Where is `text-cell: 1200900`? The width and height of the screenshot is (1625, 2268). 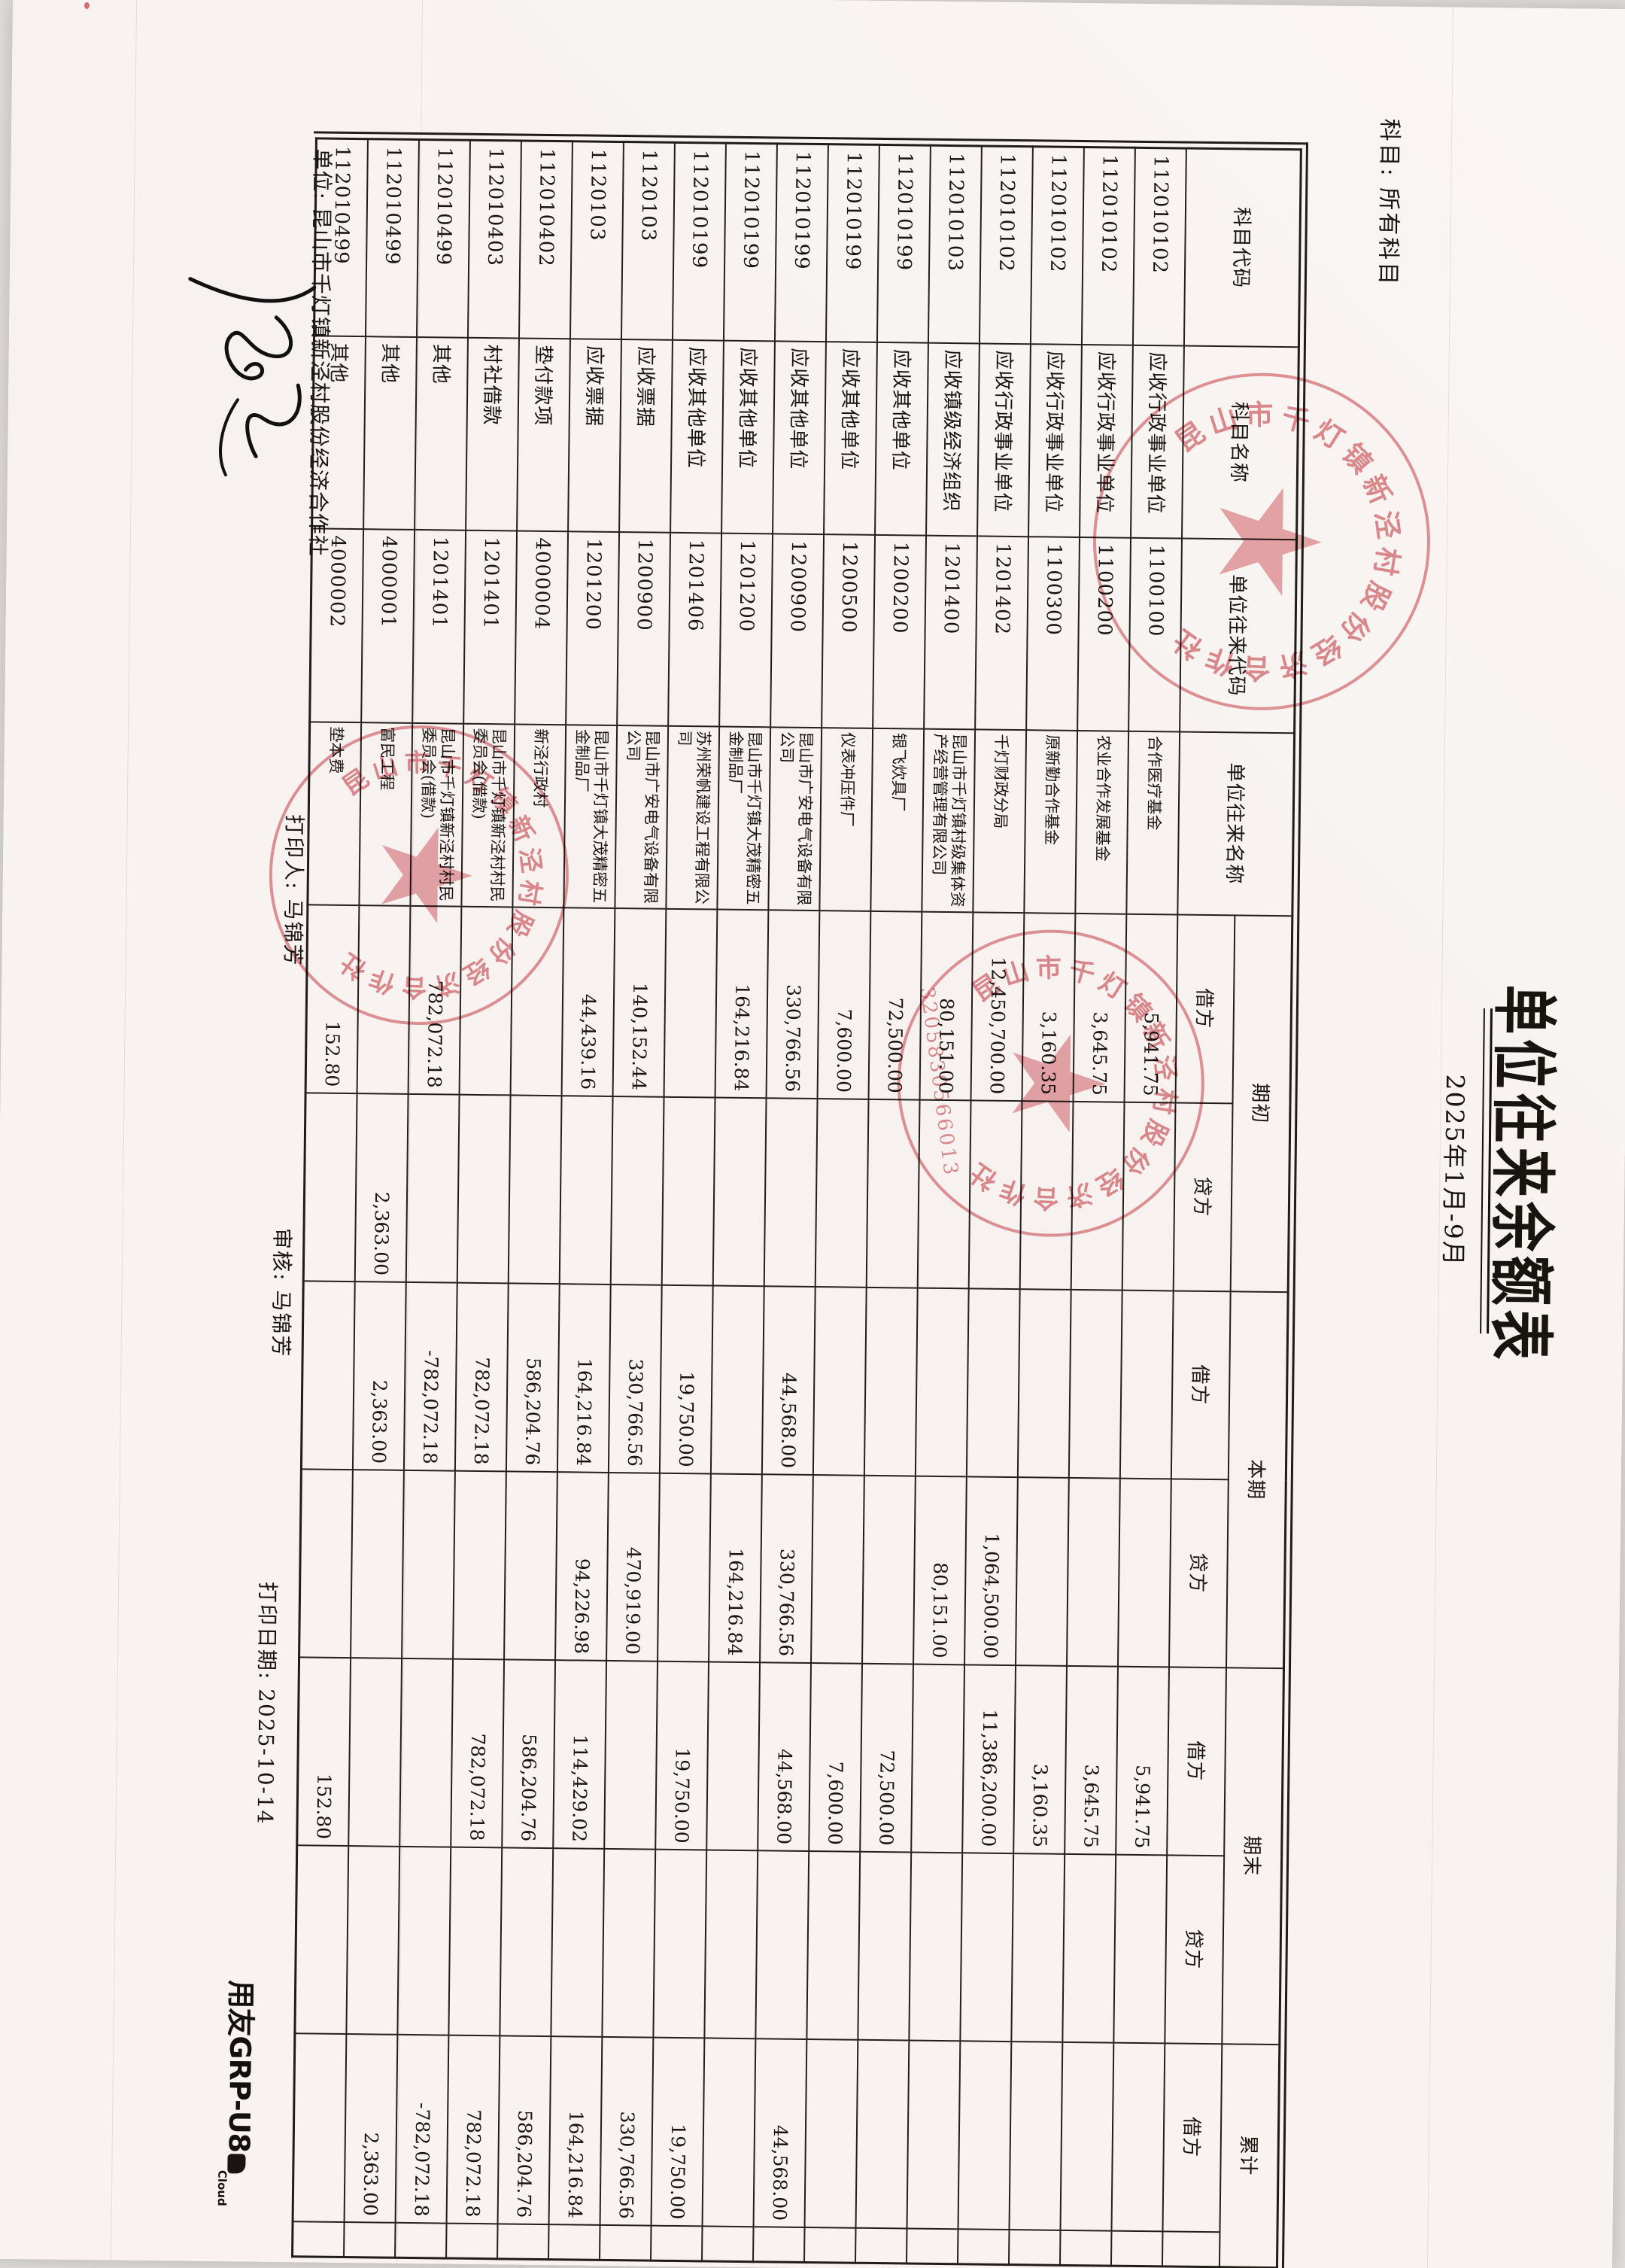 text-cell: 1200900 is located at coordinates (644, 629).